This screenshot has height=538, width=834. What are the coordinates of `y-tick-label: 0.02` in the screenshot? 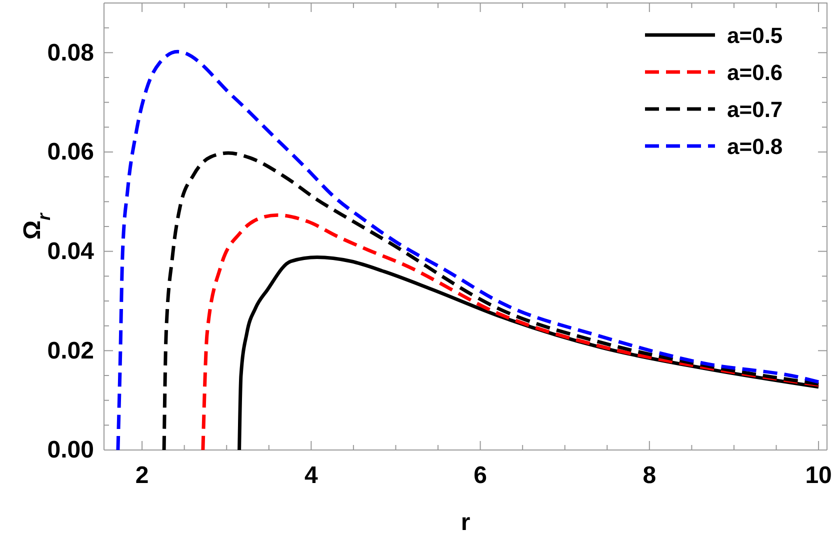 It's located at (70, 350).